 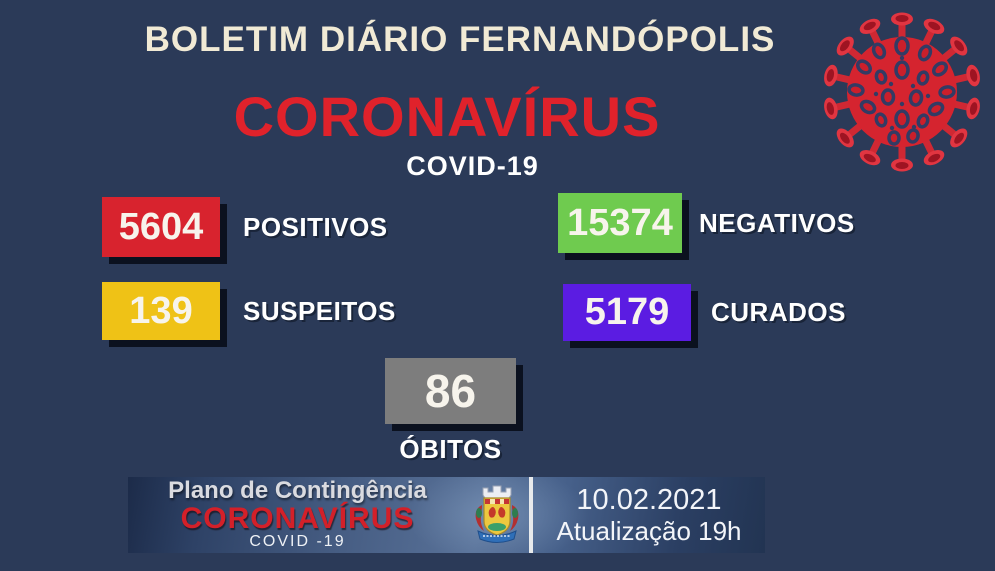 I want to click on suspeitos-label: SUSPEITOS, so click(x=319, y=310).